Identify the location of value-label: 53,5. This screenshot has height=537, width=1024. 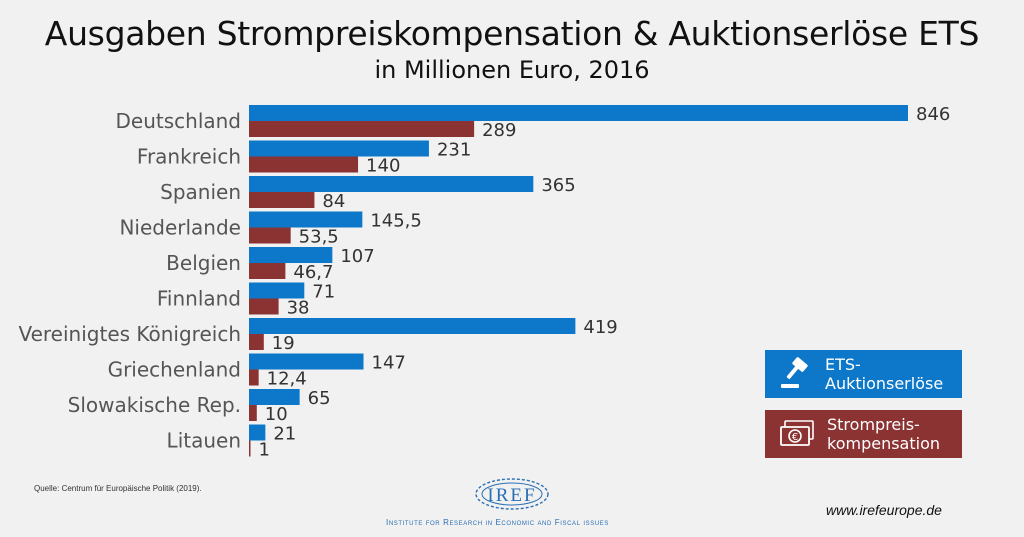
(319, 237).